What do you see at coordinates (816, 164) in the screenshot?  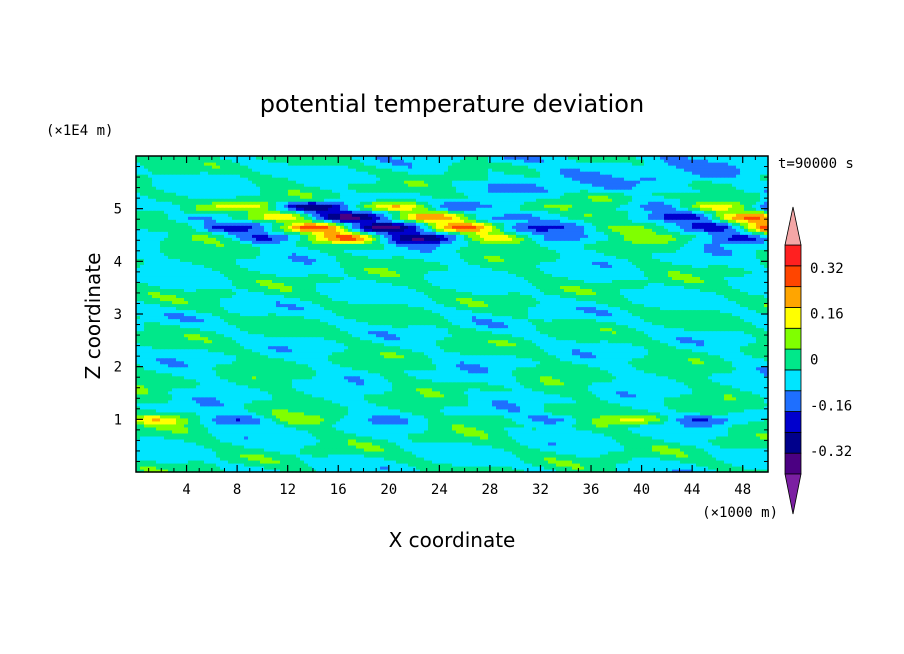 I see `time-label: t=90000 s` at bounding box center [816, 164].